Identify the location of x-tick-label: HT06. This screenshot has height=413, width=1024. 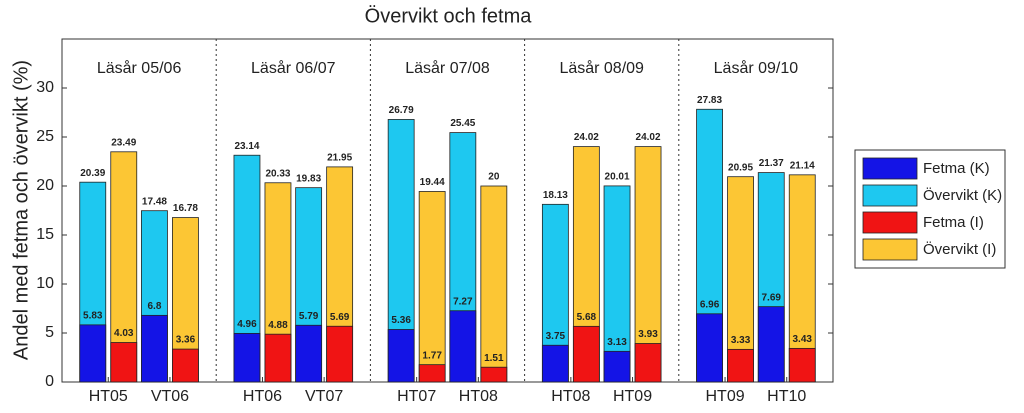
(262, 396).